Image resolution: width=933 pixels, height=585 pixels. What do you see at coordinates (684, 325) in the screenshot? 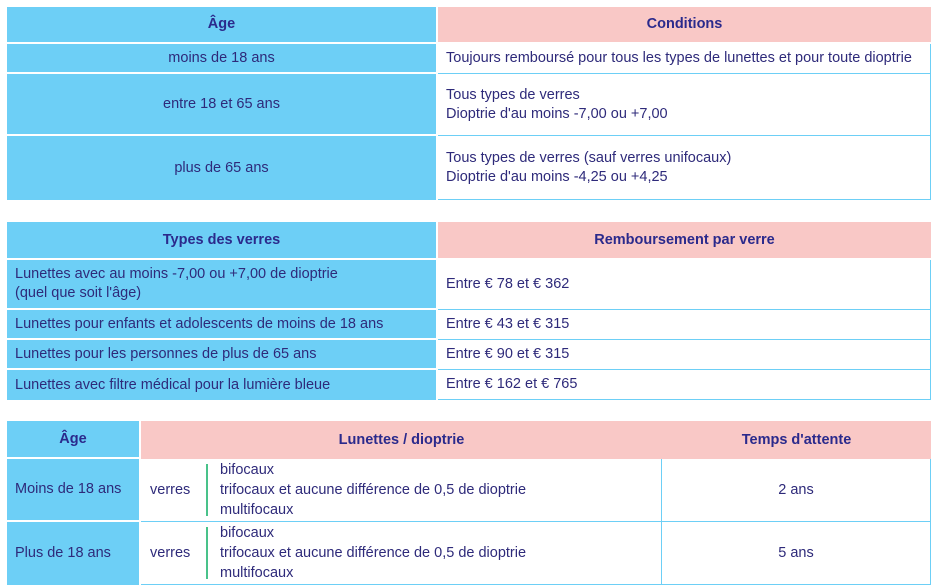
I see `amount-cell: Entre € 43 et € 315` at bounding box center [684, 325].